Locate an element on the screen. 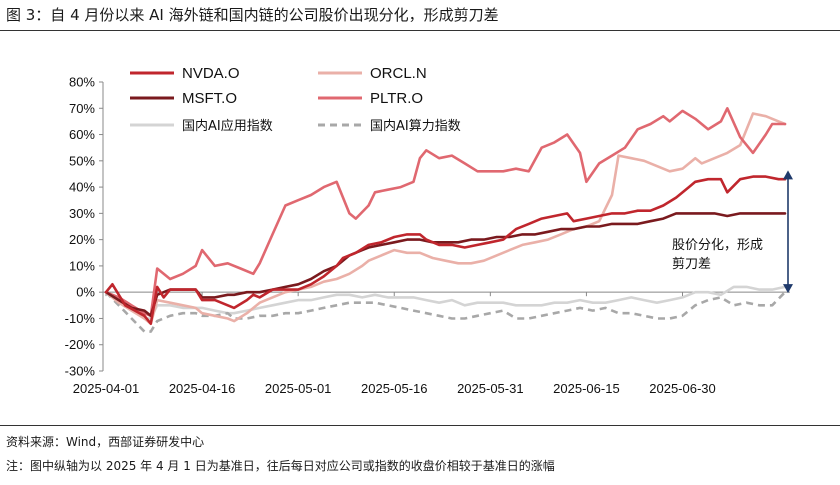 This screenshot has width=840, height=485. legend-label: ORCL.N is located at coordinates (398, 73).